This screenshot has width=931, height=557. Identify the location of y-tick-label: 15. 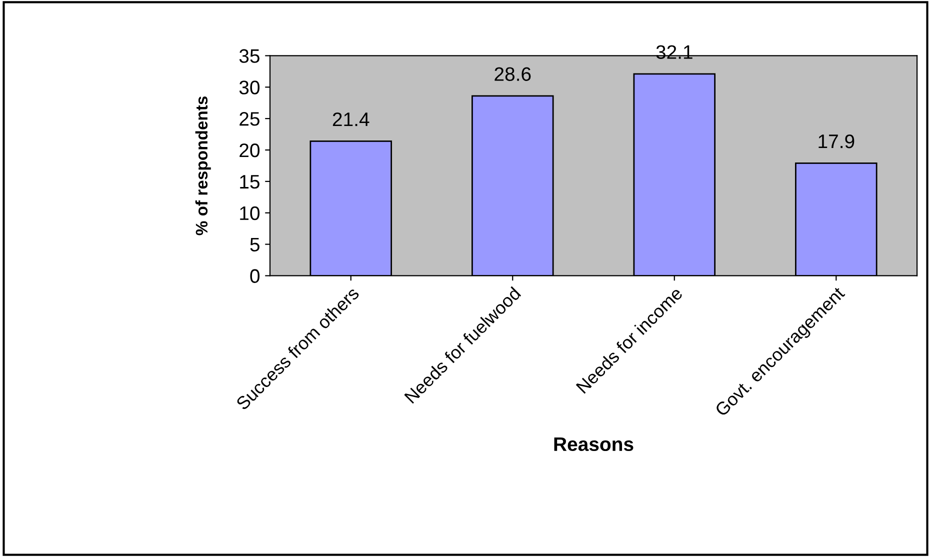
(250, 182).